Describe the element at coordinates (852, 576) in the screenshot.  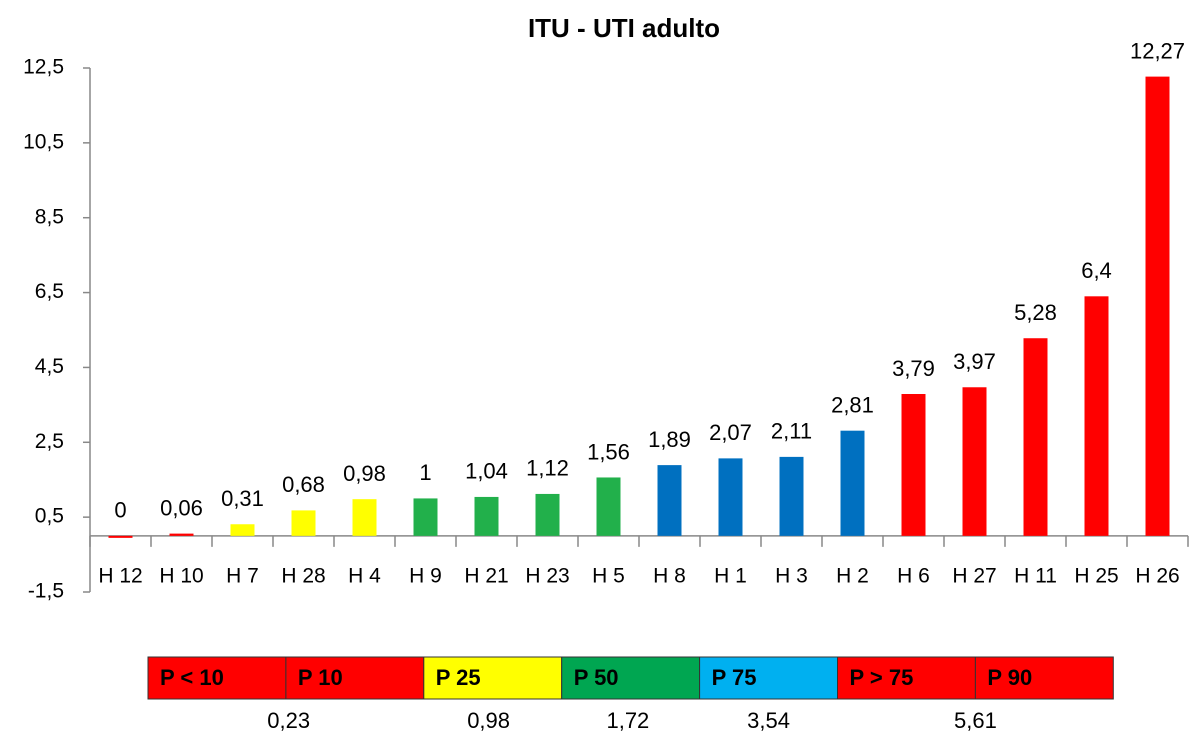
I see `x-tick-label: H 2` at that location.